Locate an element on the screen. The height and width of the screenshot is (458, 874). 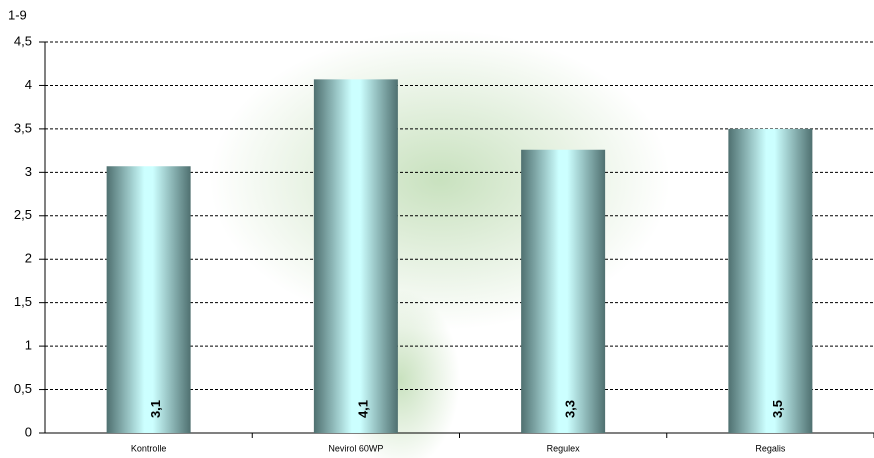
data-label: 4,1 is located at coordinates (362, 409).